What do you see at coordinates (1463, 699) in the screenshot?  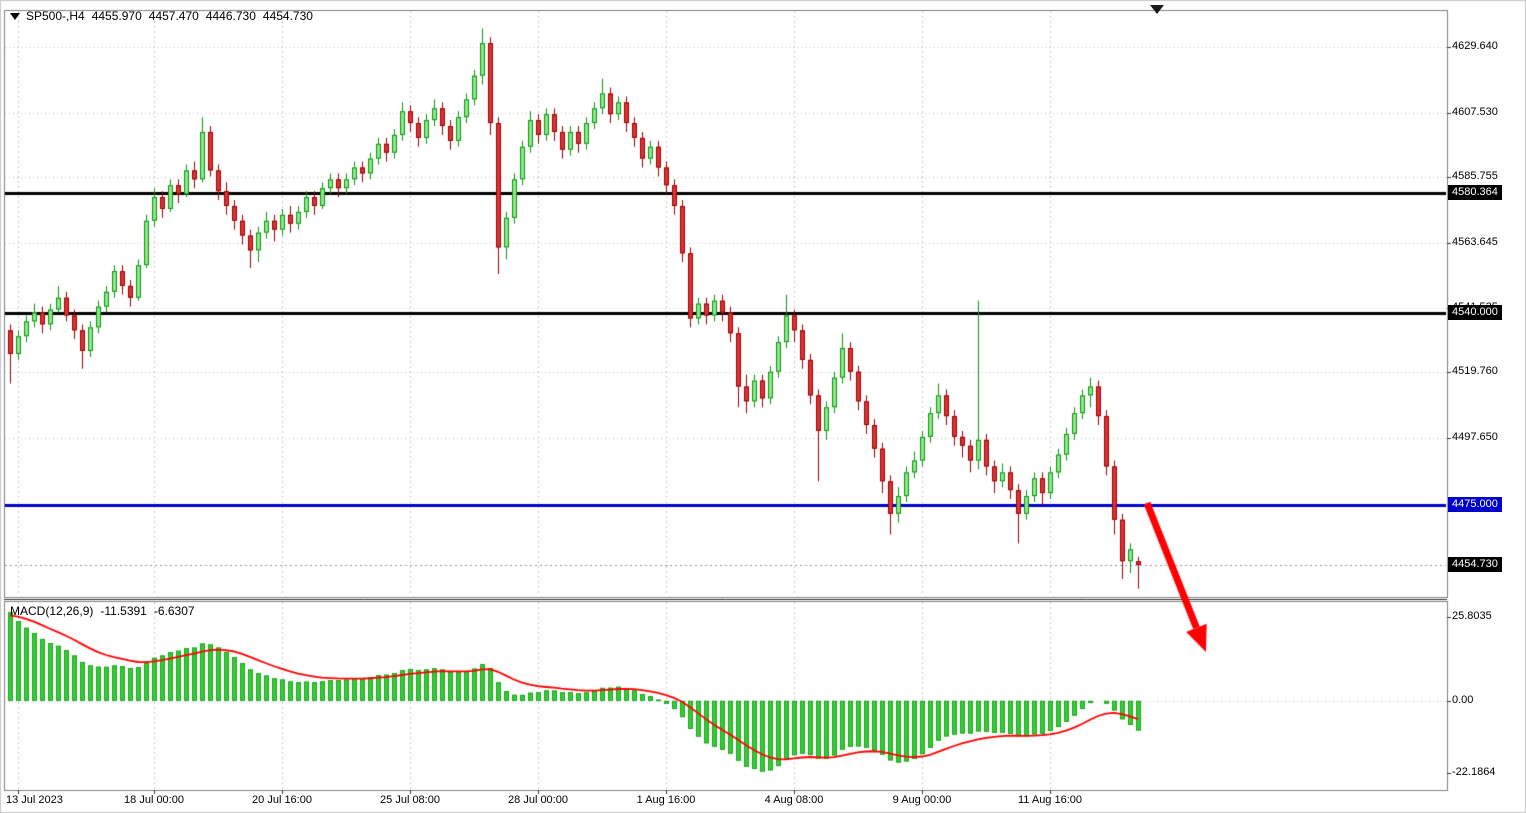 I see `macd-scale-label: 0.00` at bounding box center [1463, 699].